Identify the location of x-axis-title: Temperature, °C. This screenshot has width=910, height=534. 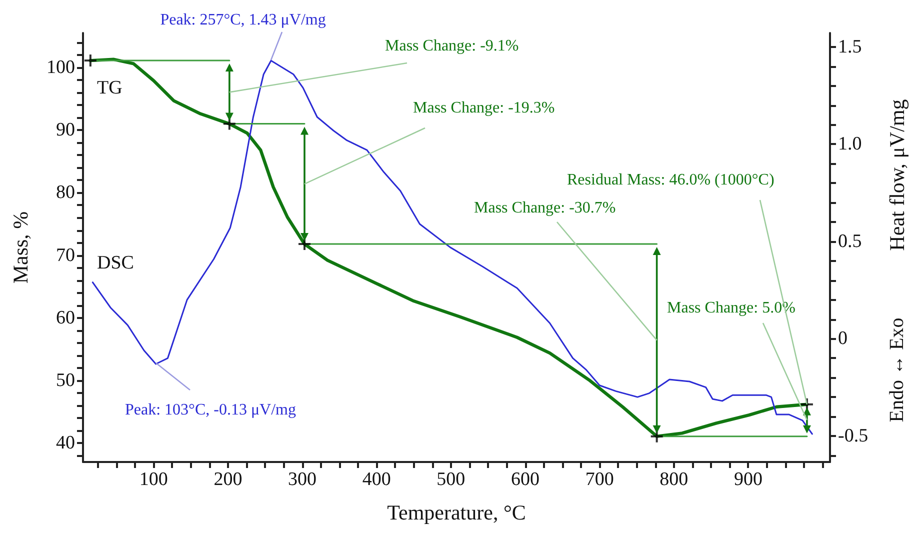
(456, 512).